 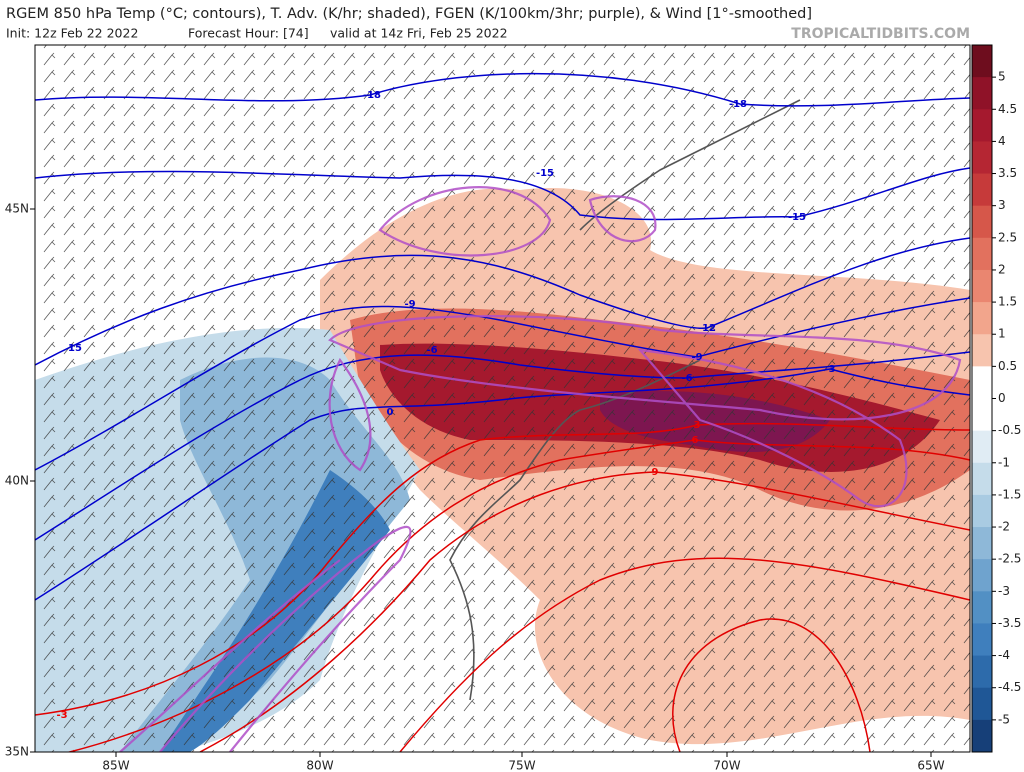 I want to click on colorbar-tick-label: -1.5, so click(x=1009, y=494).